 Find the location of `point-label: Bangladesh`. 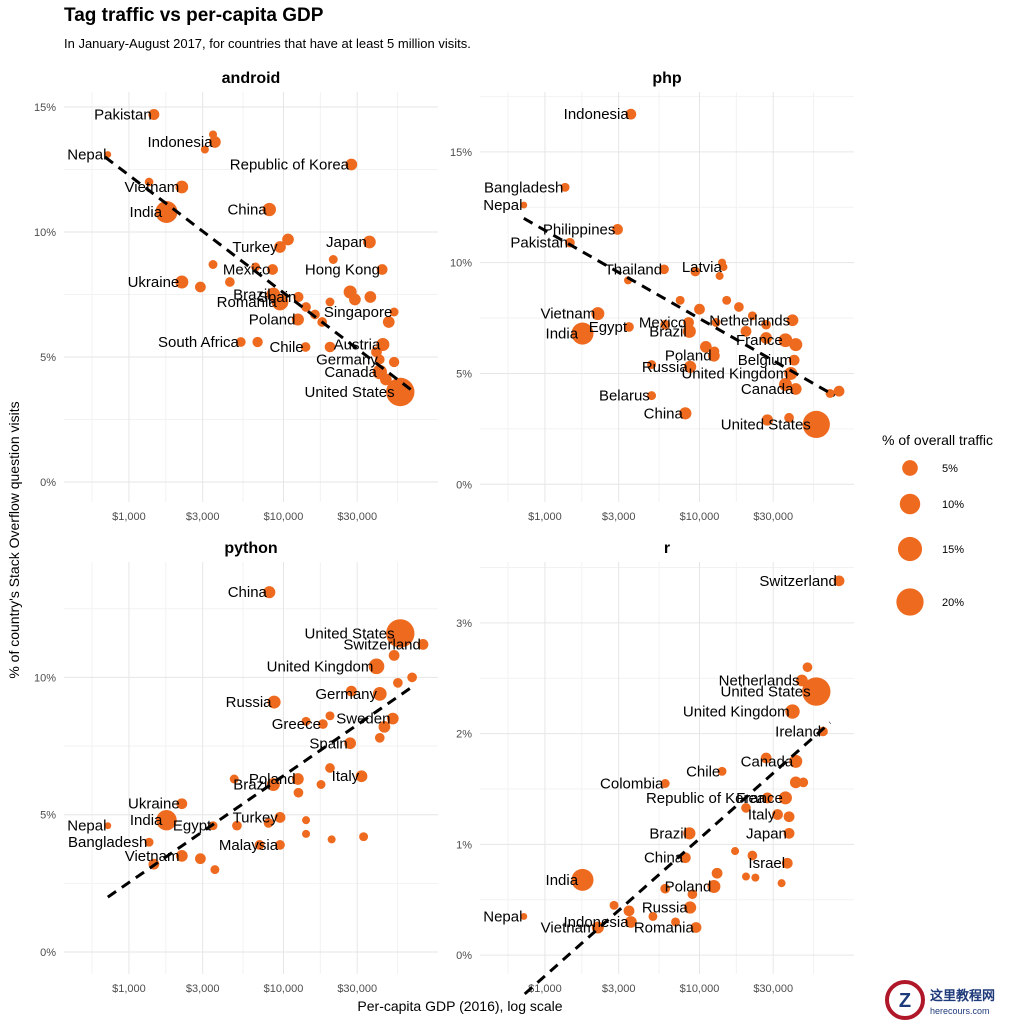

point-label: Bangladesh is located at coordinates (107, 842).